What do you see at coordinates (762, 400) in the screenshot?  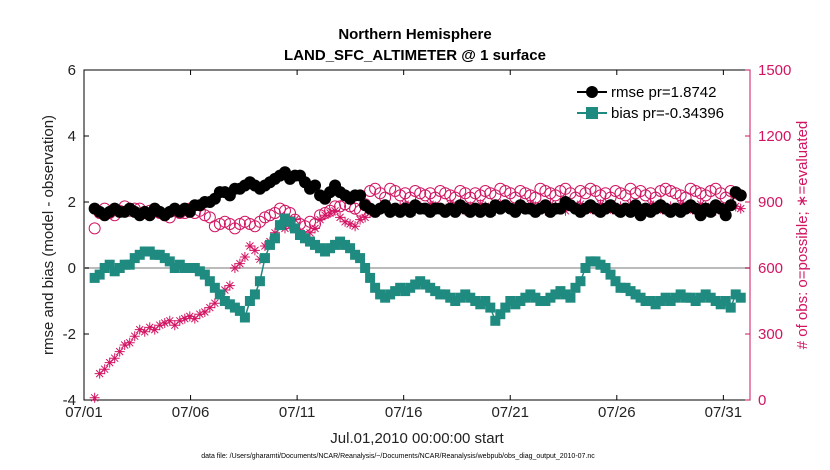 I see `y-tick-label-right: 0` at bounding box center [762, 400].